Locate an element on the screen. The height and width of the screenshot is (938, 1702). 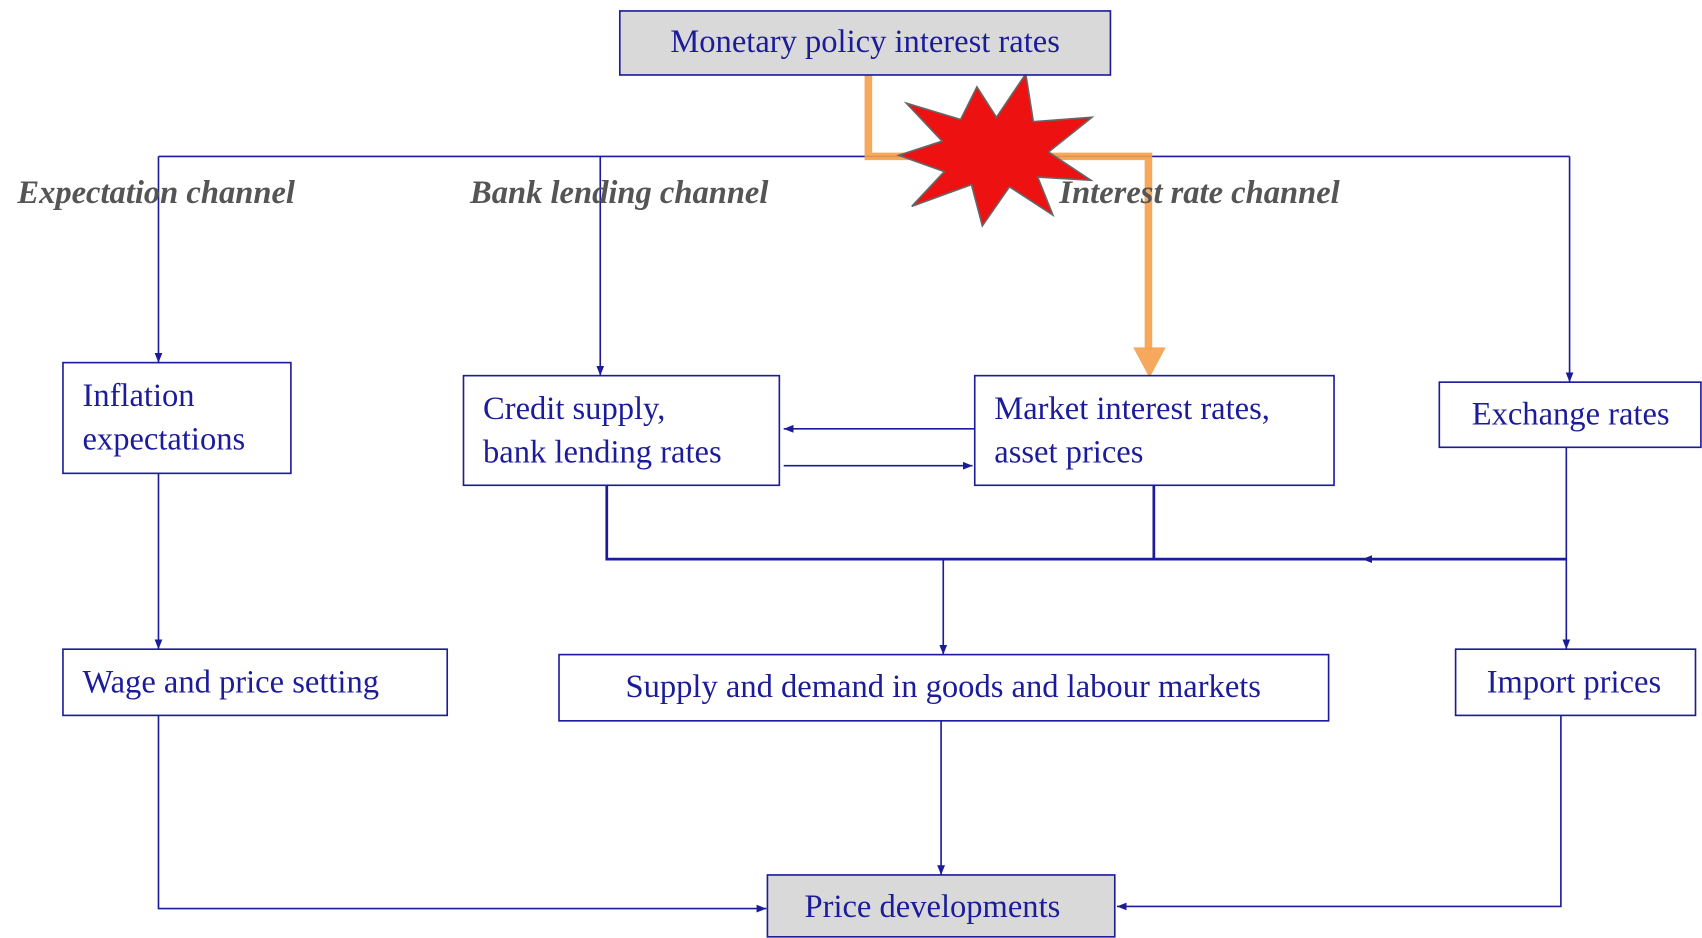
explosion is located at coordinates (995, 149).